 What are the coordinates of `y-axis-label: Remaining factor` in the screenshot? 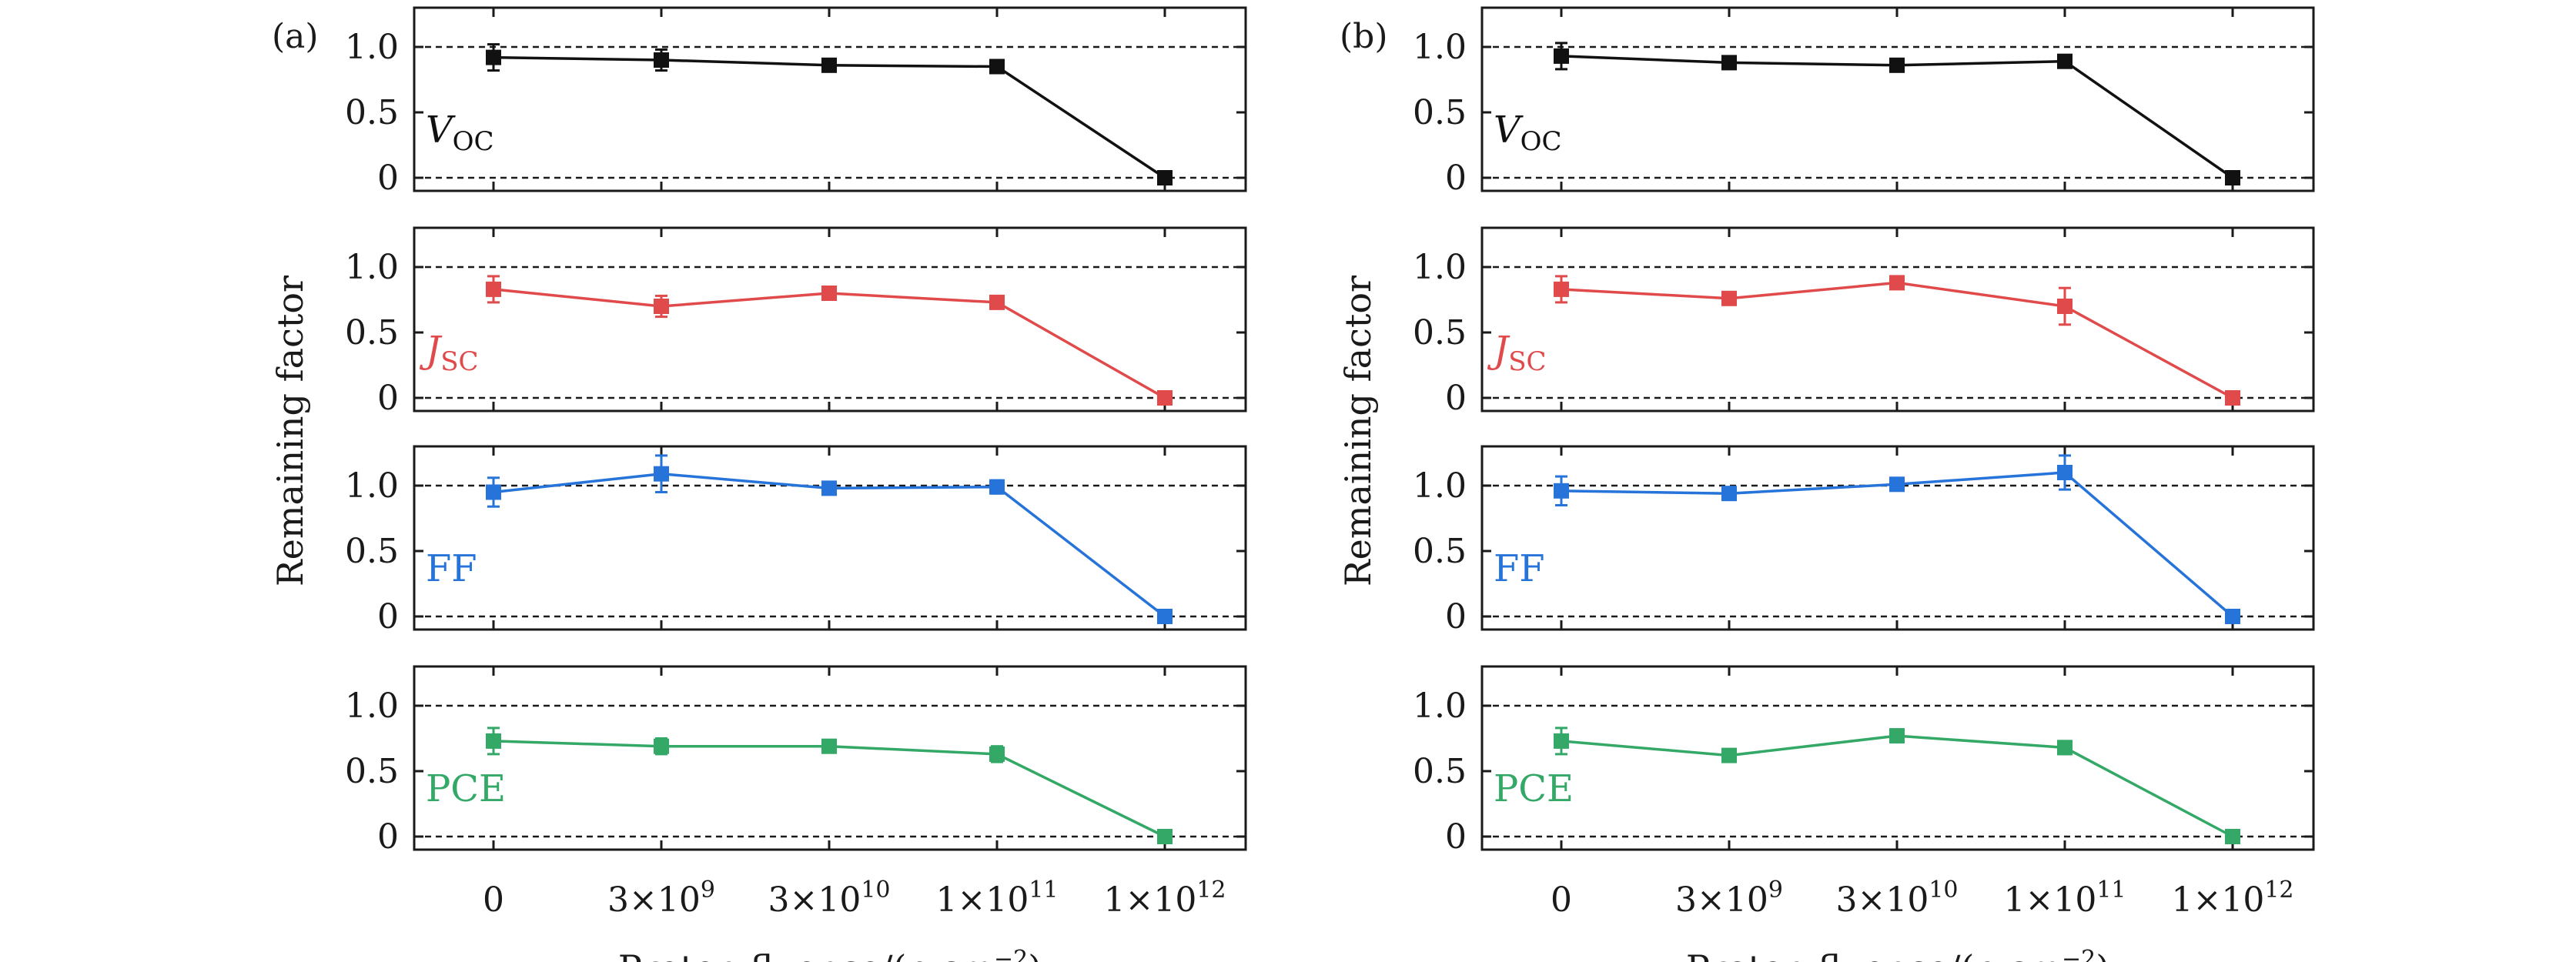 It's located at (1358, 431).